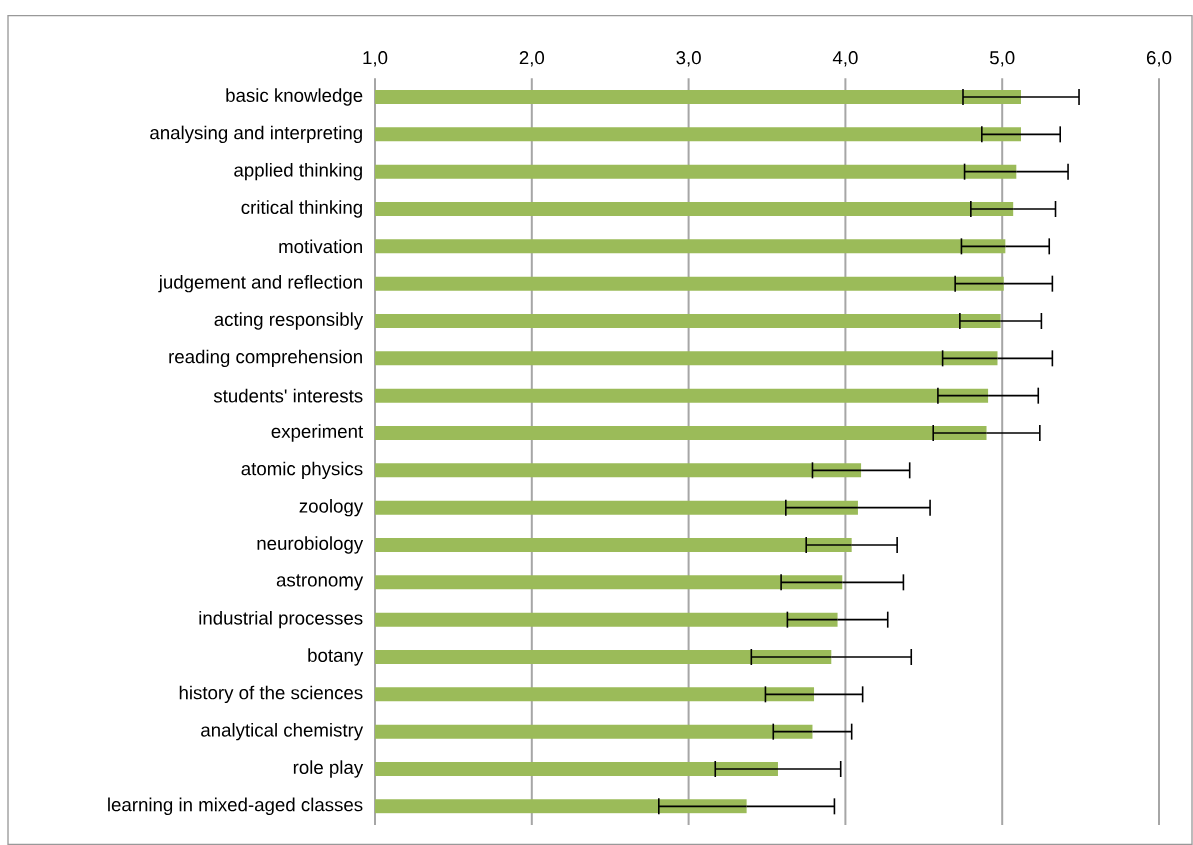 This screenshot has width=1193, height=845. I want to click on x-tick-label: 2,0, so click(532, 59).